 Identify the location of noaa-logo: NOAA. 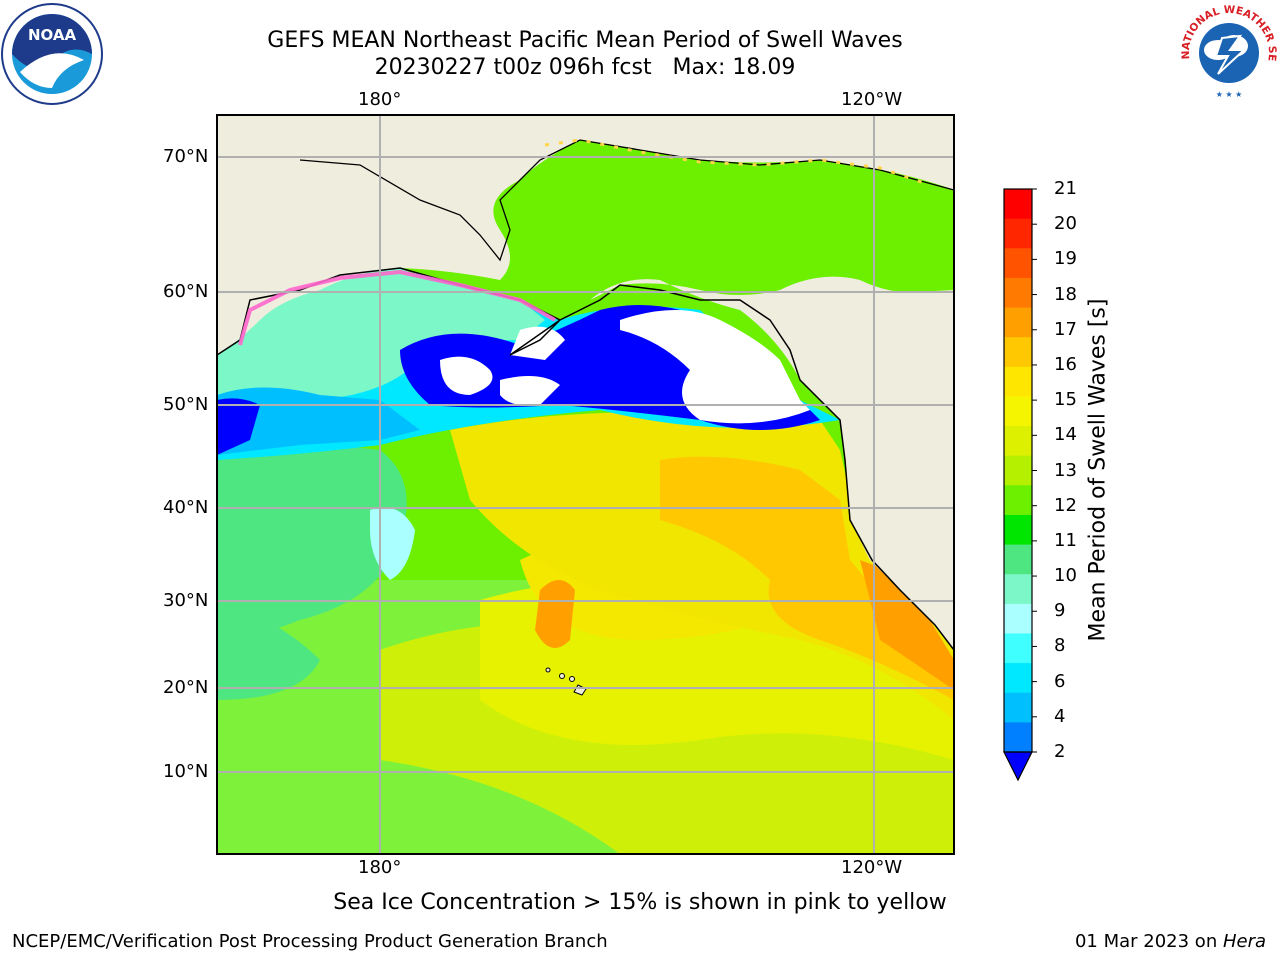
(52, 54).